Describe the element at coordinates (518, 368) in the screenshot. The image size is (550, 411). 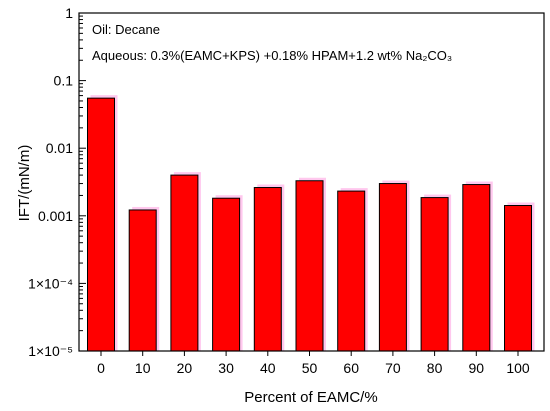
I see `x-tick-label: 100` at that location.